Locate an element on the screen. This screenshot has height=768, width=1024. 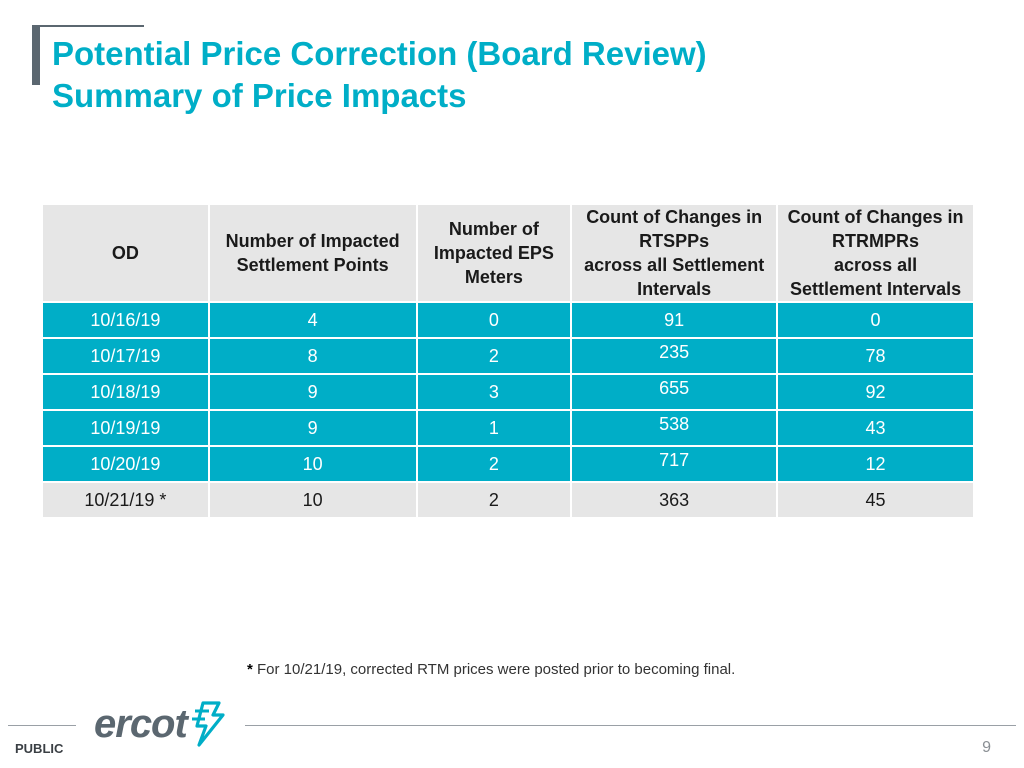
cell-rtspp-changes: 235 is located at coordinates (675, 356).